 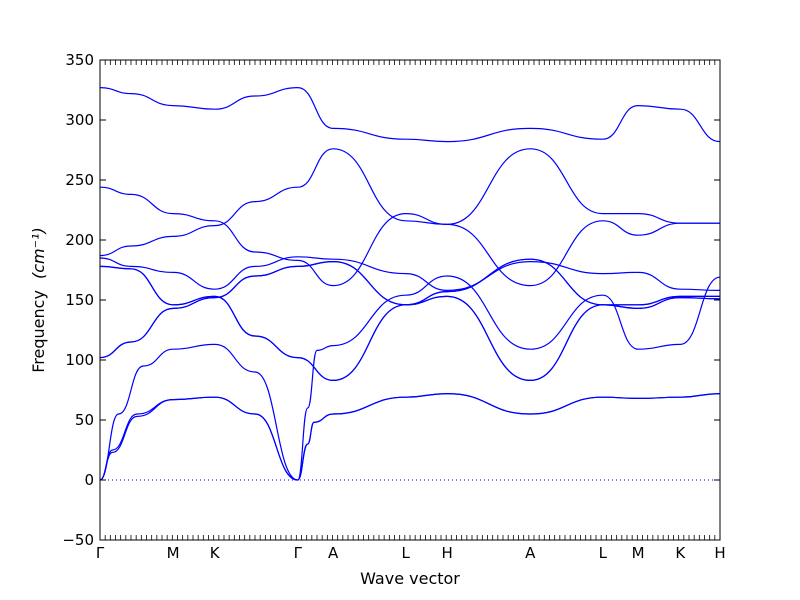 What do you see at coordinates (89, 480) in the screenshot?
I see `y-tick-label: 0` at bounding box center [89, 480].